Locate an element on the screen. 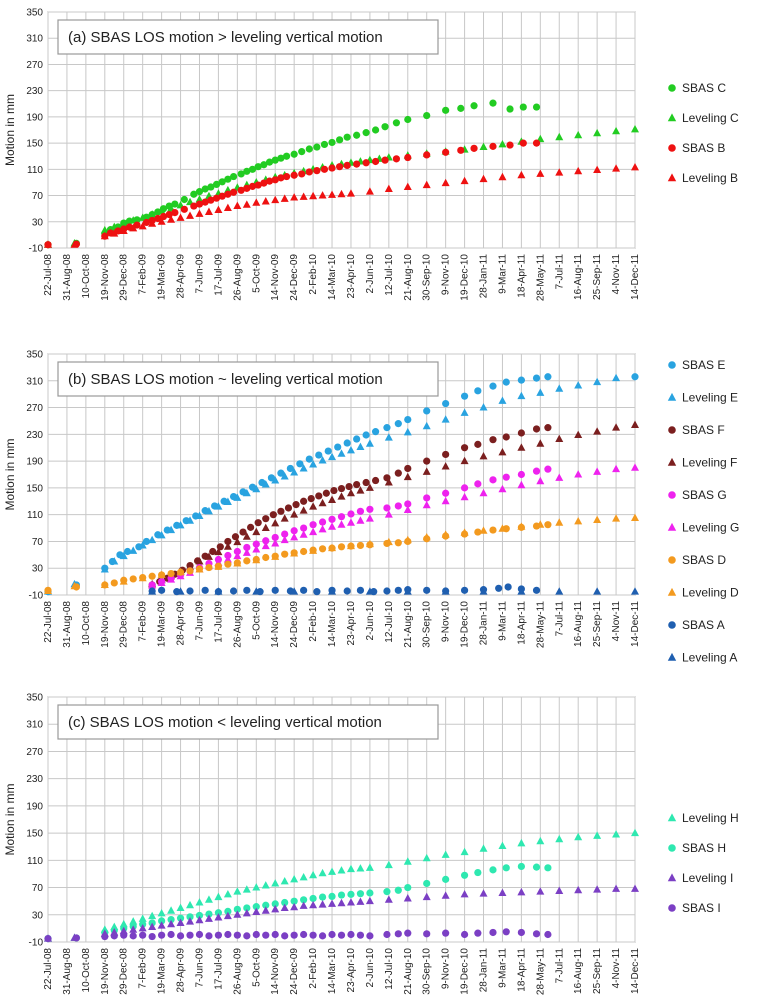 This screenshot has width=768, height=1000. x-tick-label: 14-Mar-10 is located at coordinates (332, 624).